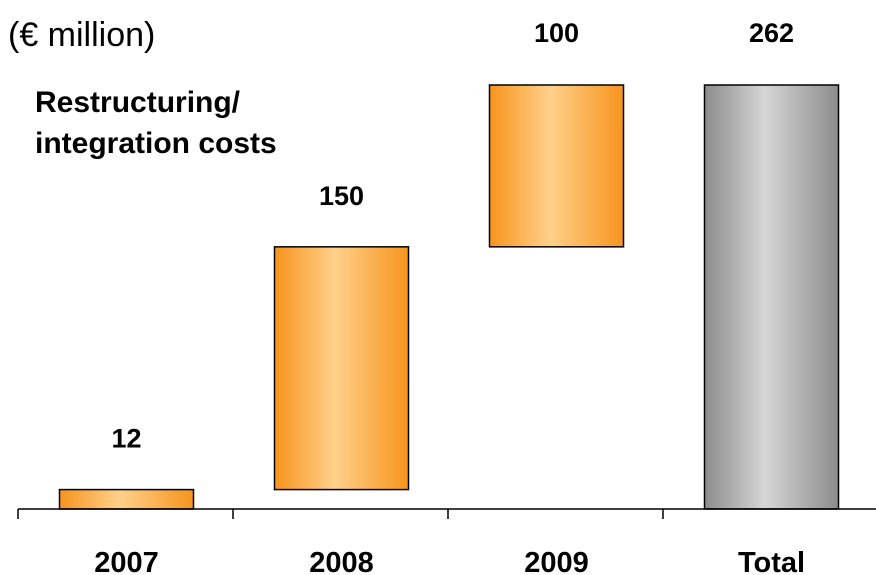  What do you see at coordinates (449, 561) in the screenshot?
I see `x-axis-tick-labels: 2007 2008 2009 Total` at bounding box center [449, 561].